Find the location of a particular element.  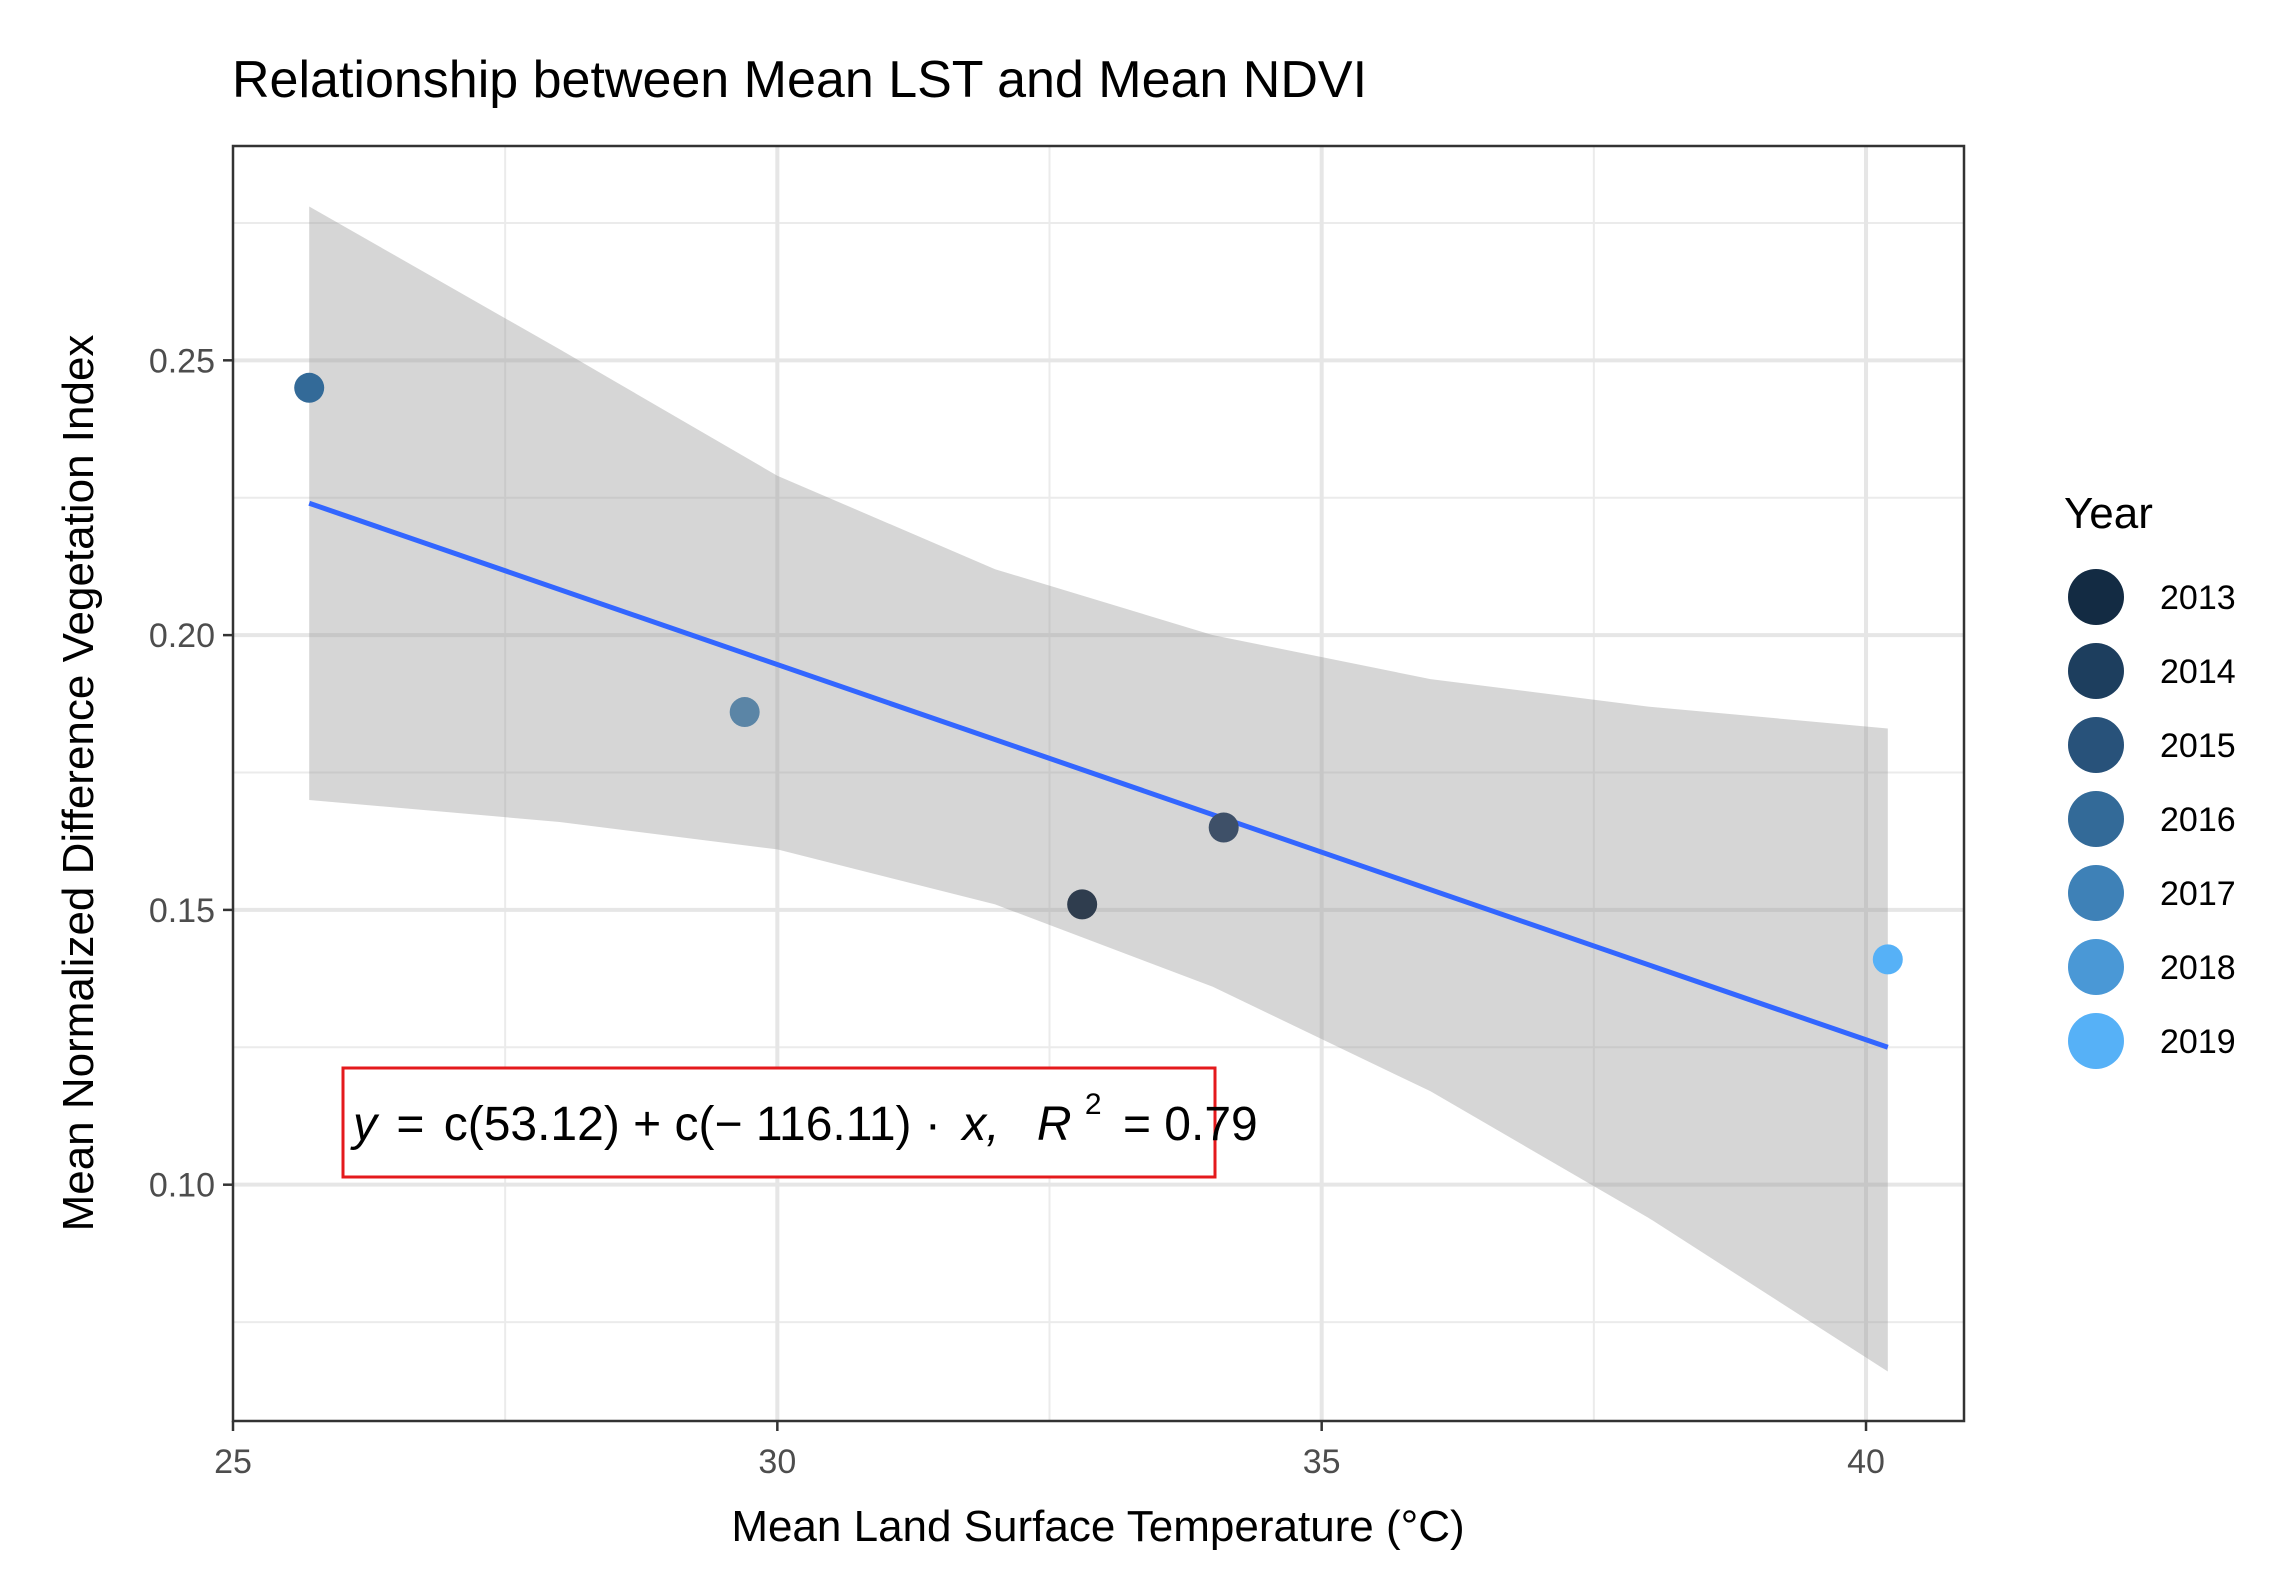

legend-label-2017: 2017 is located at coordinates (2198, 894).